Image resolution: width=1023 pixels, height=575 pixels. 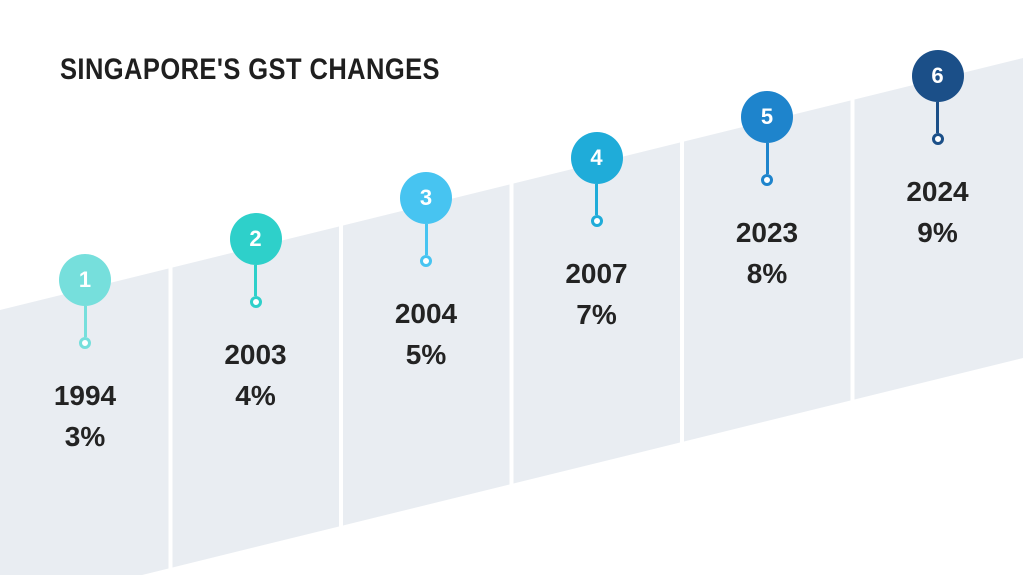 What do you see at coordinates (596, 273) in the screenshot?
I see `year-label: 2007` at bounding box center [596, 273].